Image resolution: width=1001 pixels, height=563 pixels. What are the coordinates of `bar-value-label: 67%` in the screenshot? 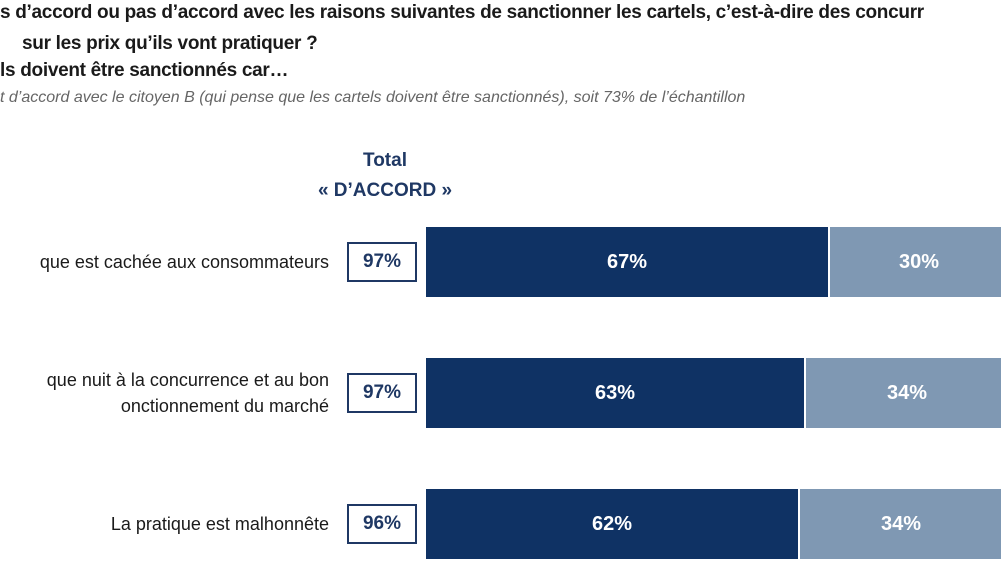 It's located at (627, 261).